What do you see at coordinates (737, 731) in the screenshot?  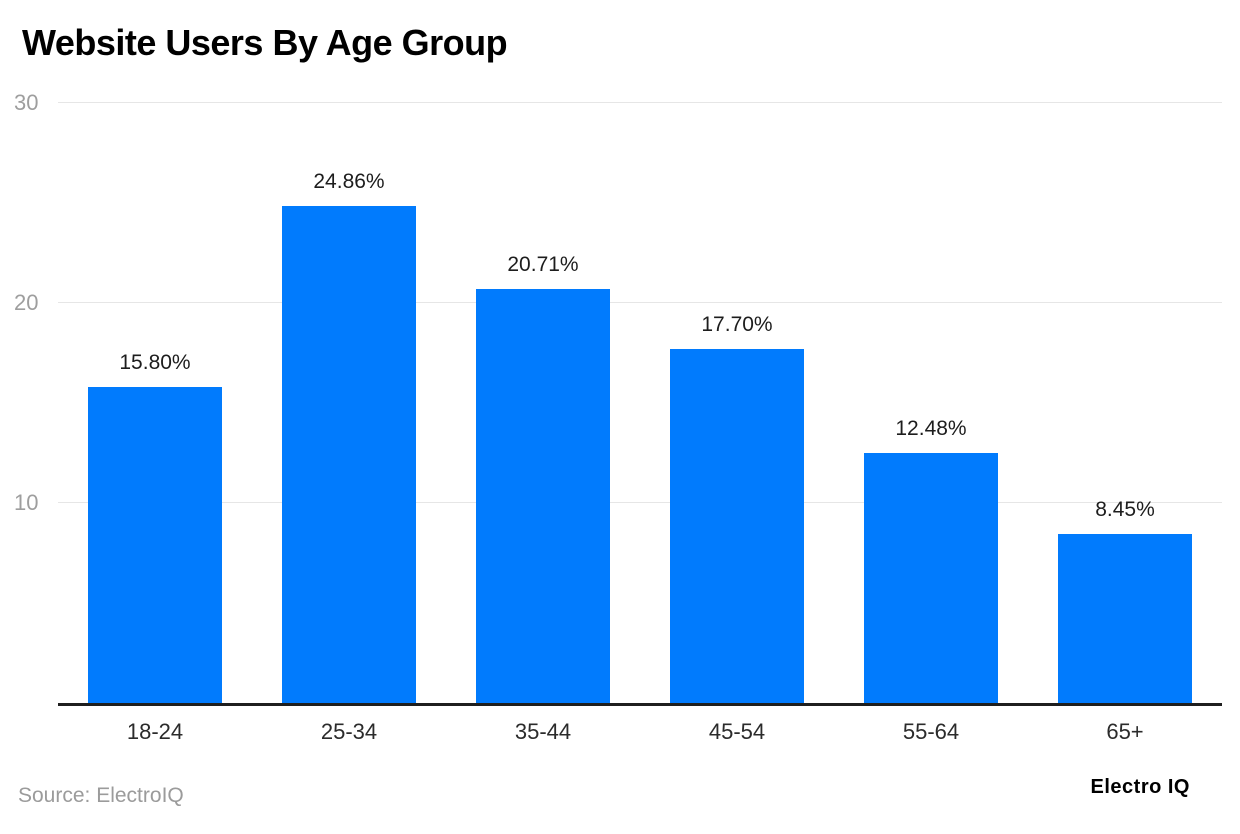 I see `x-axis-label: 45-54` at bounding box center [737, 731].